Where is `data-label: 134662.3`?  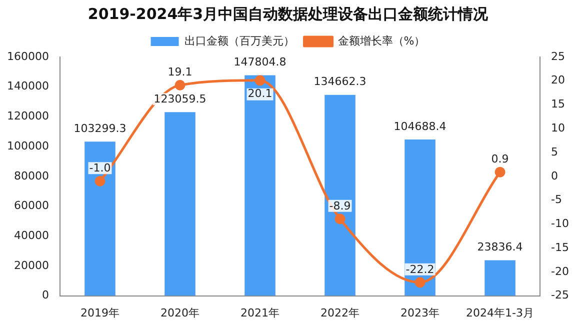
data-label: 134662.3 is located at coordinates (340, 81).